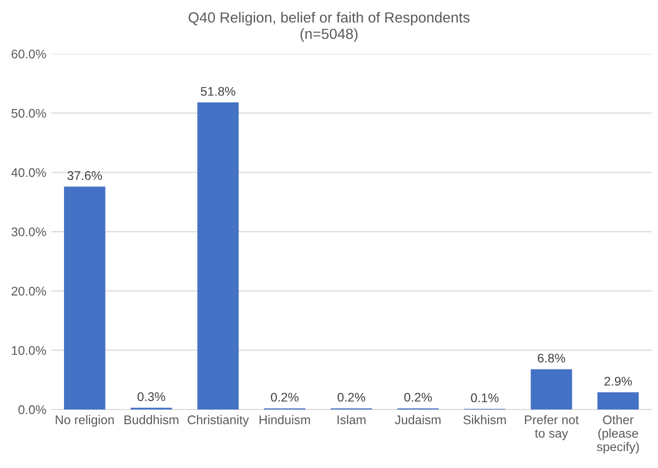  What do you see at coordinates (151, 419) in the screenshot?
I see `x-tick-label: Buddhism` at bounding box center [151, 419].